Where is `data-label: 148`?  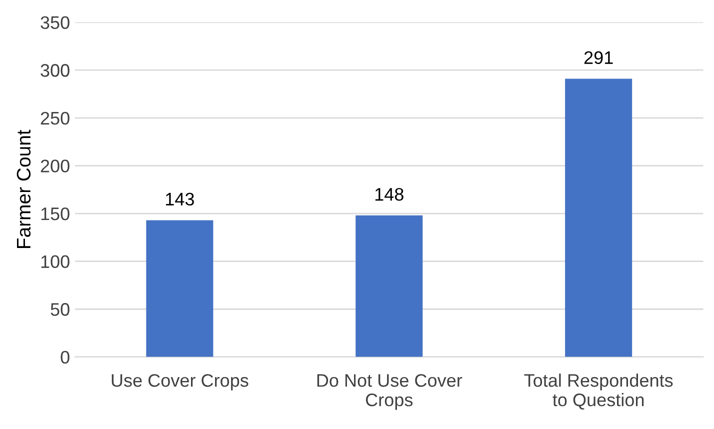 data-label: 148 is located at coordinates (389, 194).